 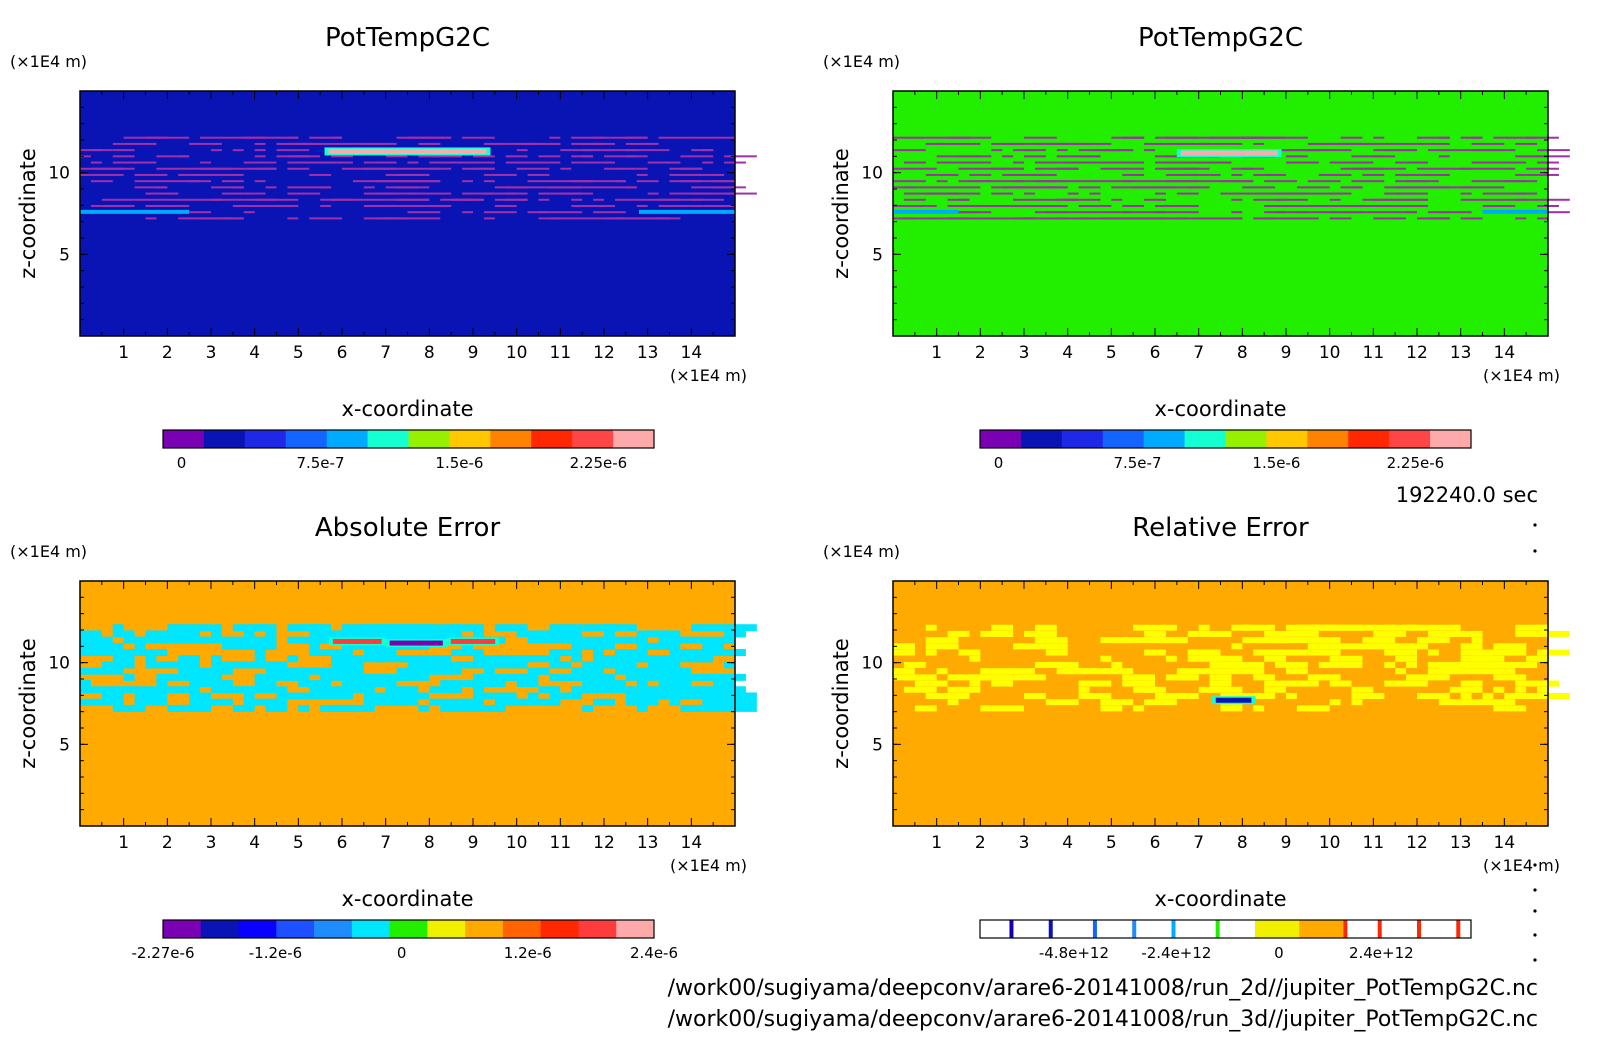 What do you see at coordinates (408, 450) in the screenshot?
I see `colorbar: 0 7.5e-7 1.5e-6 2.25e-6` at bounding box center [408, 450].